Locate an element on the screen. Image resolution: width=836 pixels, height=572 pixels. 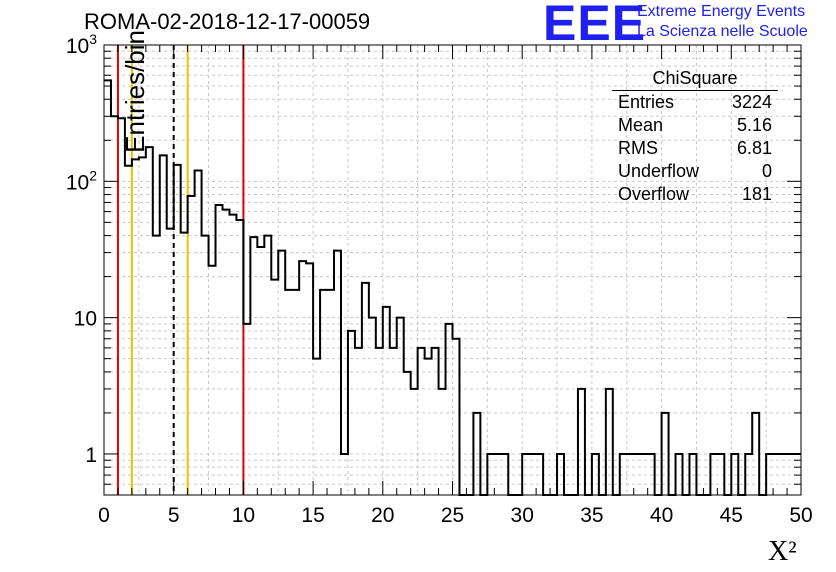
stats-row-underflow: Underflow 0 is located at coordinates (695, 171).